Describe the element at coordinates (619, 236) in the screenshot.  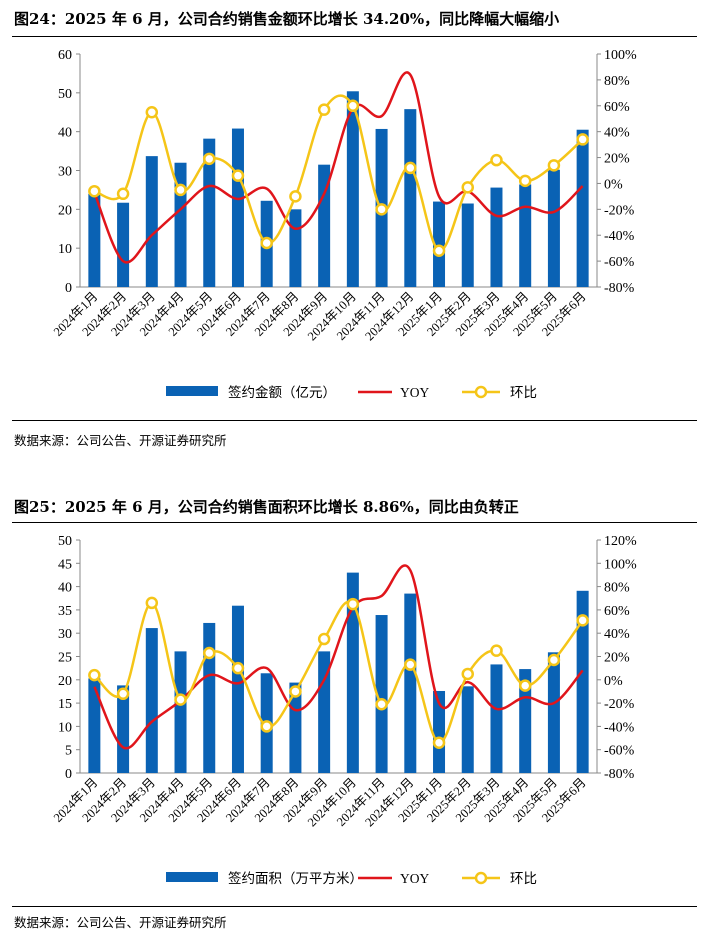
I see `right-tick-label: -40%` at that location.